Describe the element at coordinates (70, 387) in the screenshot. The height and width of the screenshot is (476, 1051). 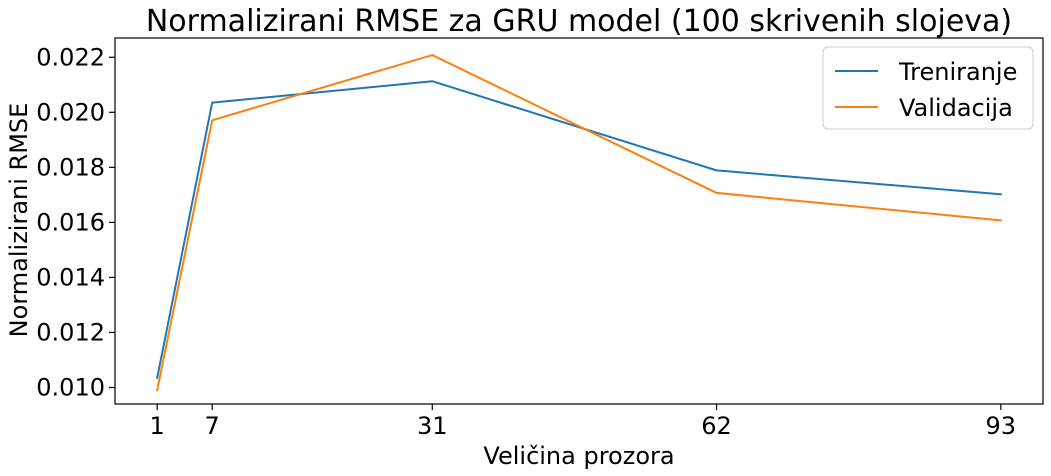
I see `y-tick-label: 0.010` at that location.